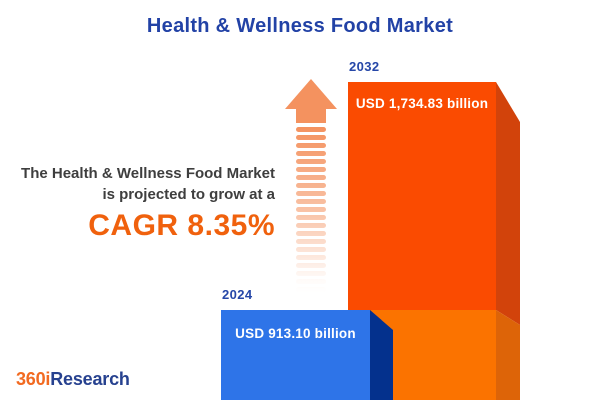  I want to click on bar-2032-side-upper, so click(508, 203).